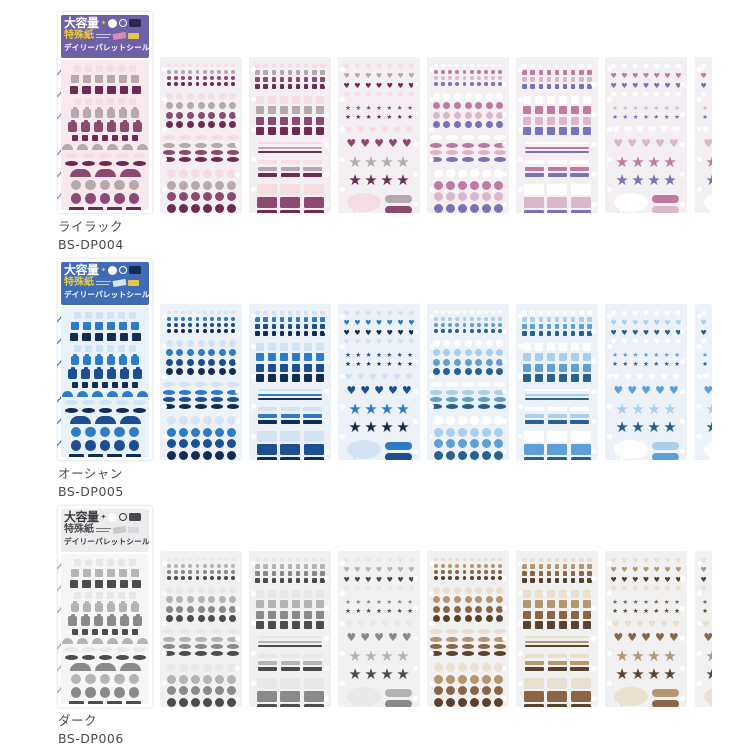 The image size is (750, 753). What do you see at coordinates (105, 693) in the screenshot?
I see `collage-row` at bounding box center [105, 693].